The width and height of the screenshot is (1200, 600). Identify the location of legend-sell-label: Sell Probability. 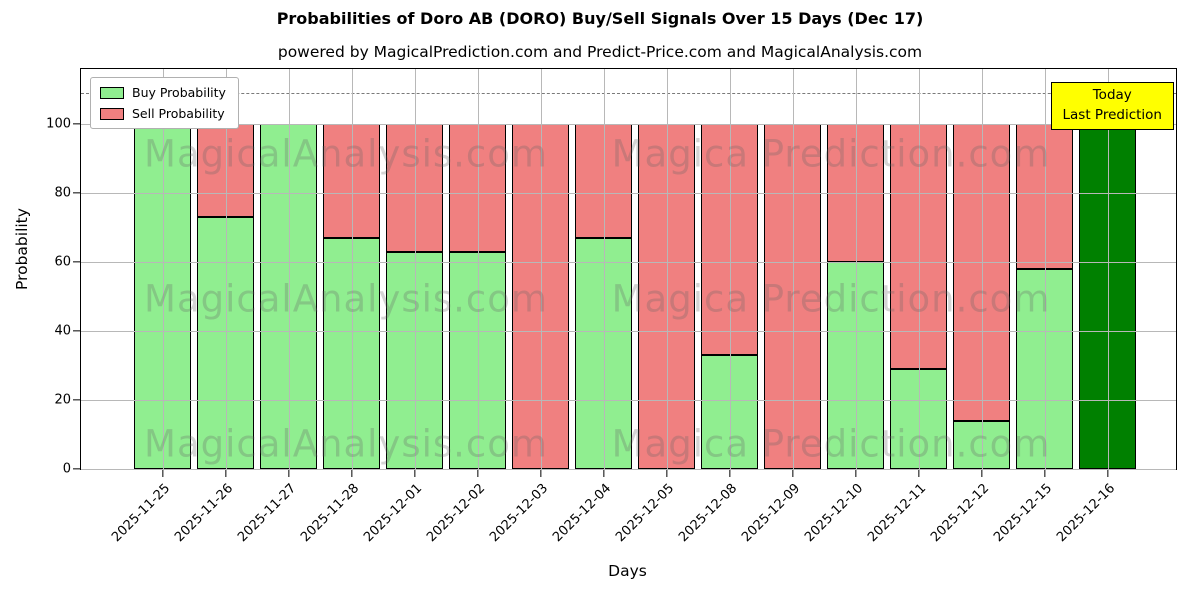
(178, 113).